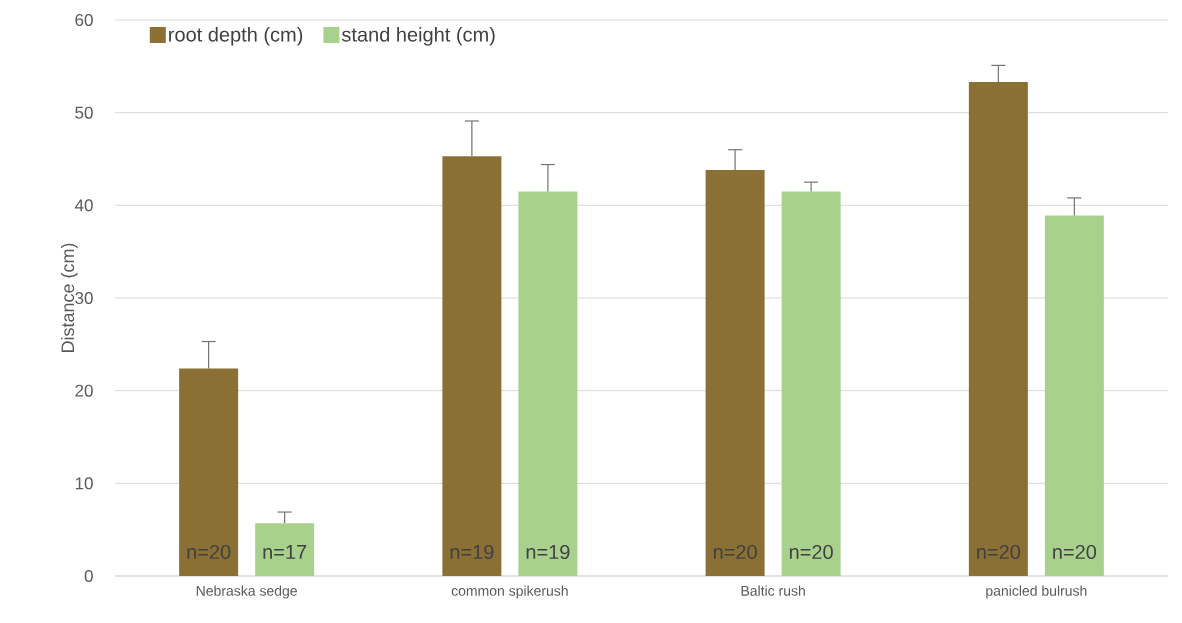 This screenshot has height=623, width=1182. Describe the element at coordinates (773, 590) in the screenshot. I see `x-tick-label: Baltic rush` at that location.